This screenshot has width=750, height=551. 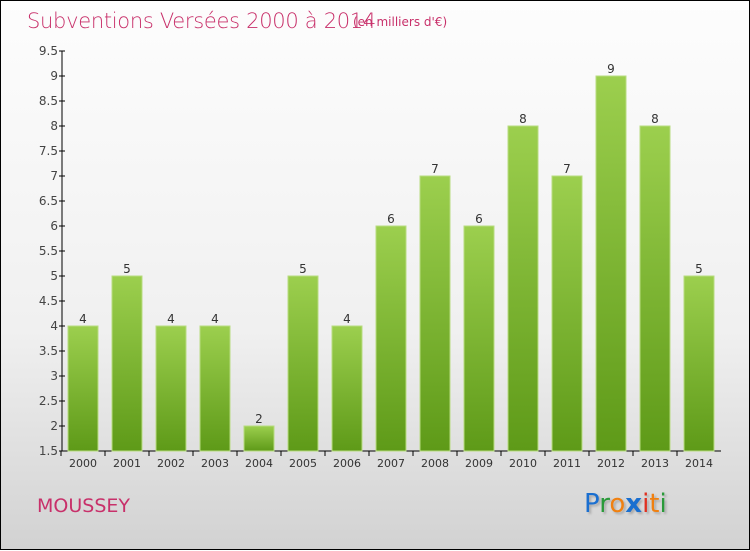 What do you see at coordinates (48, 201) in the screenshot?
I see `y-tick-label: 6.5` at bounding box center [48, 201].